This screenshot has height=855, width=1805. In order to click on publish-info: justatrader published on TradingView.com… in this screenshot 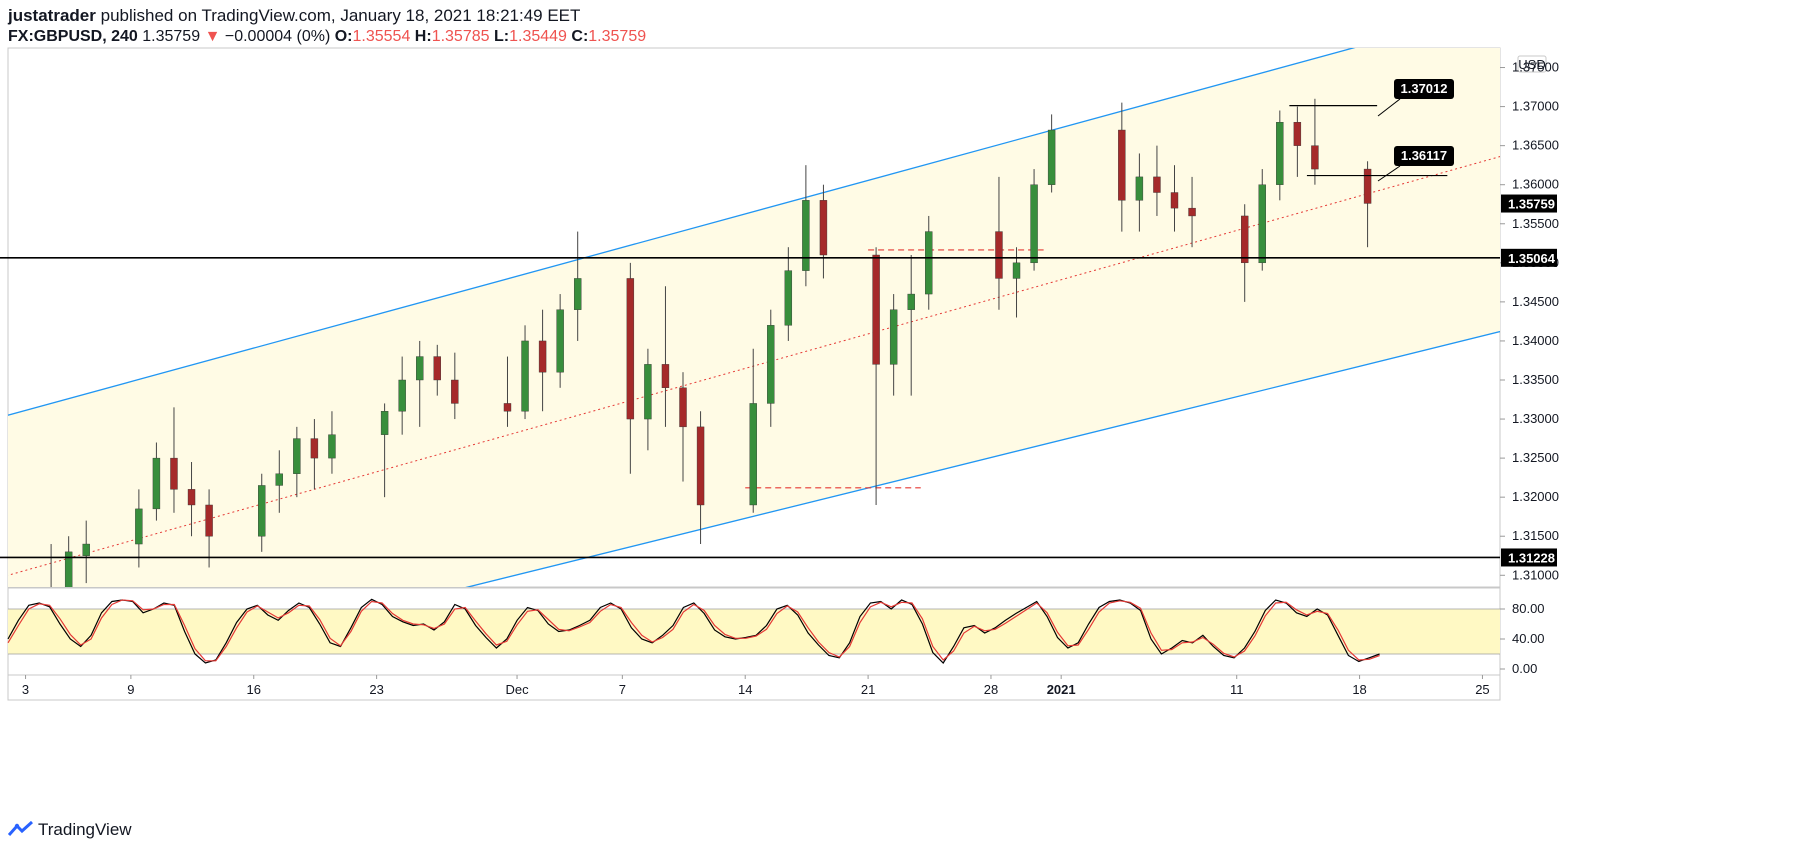, I will do `click(294, 16)`.